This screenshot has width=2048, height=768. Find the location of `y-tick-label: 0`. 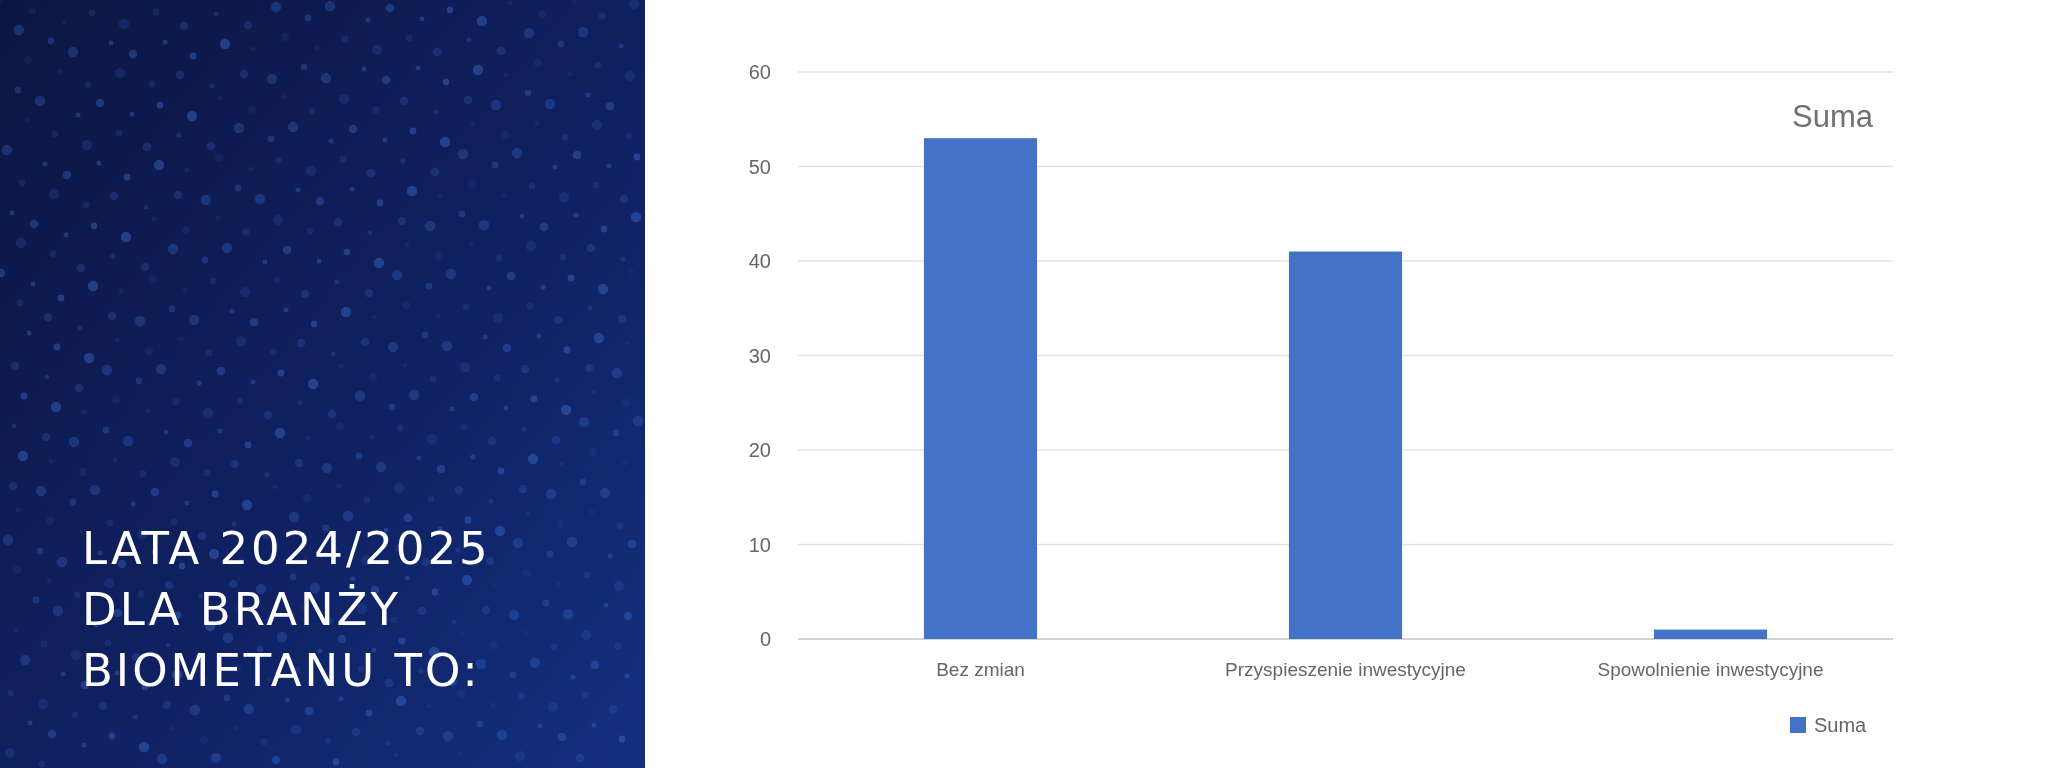

y-tick-label: 0 is located at coordinates (765, 639).